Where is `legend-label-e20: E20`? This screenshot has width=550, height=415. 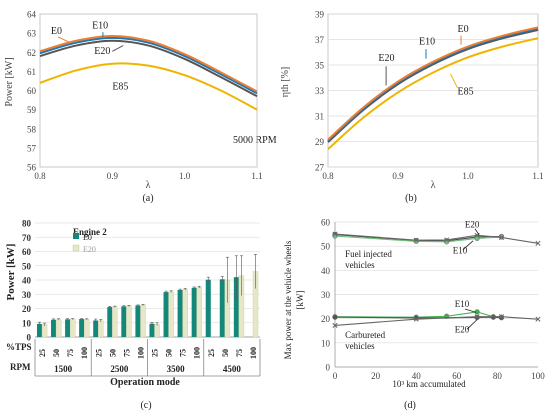 legend-label-e20: E20 is located at coordinates (89, 249).